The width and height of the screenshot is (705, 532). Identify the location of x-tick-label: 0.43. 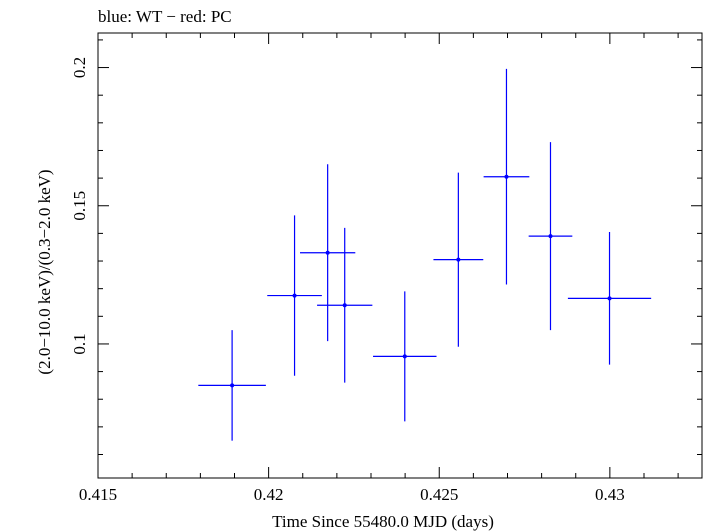
(610, 494).